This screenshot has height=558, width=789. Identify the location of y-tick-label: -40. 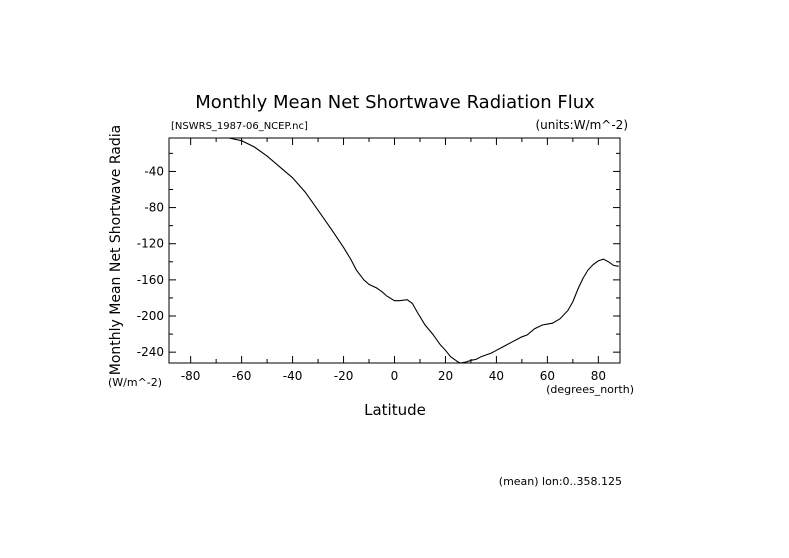
(154, 171).